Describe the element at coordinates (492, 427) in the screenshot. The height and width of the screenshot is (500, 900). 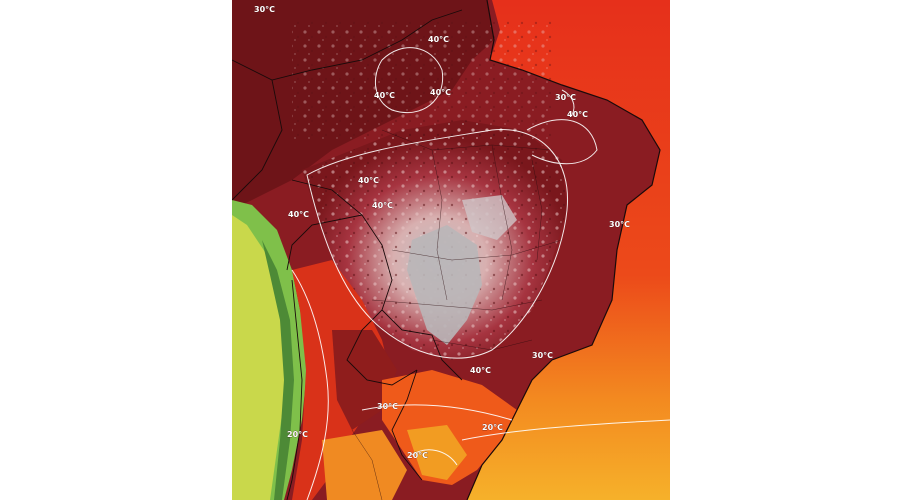
I see `isotherm-label-atlantic-20: 20°C` at that location.